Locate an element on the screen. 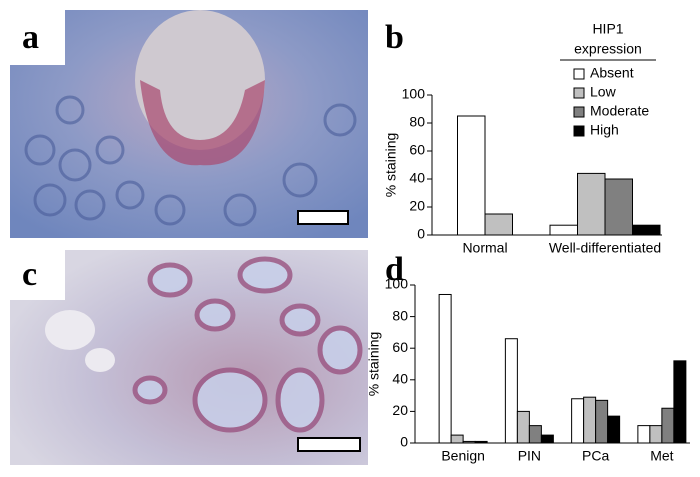  x-tick-label: Met is located at coordinates (661, 456).